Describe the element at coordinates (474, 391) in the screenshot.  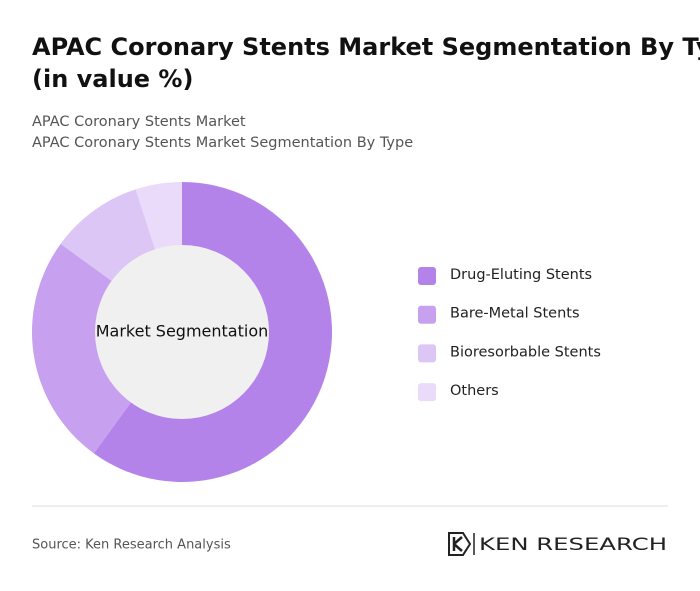
I see `legend-label: Others` at that location.